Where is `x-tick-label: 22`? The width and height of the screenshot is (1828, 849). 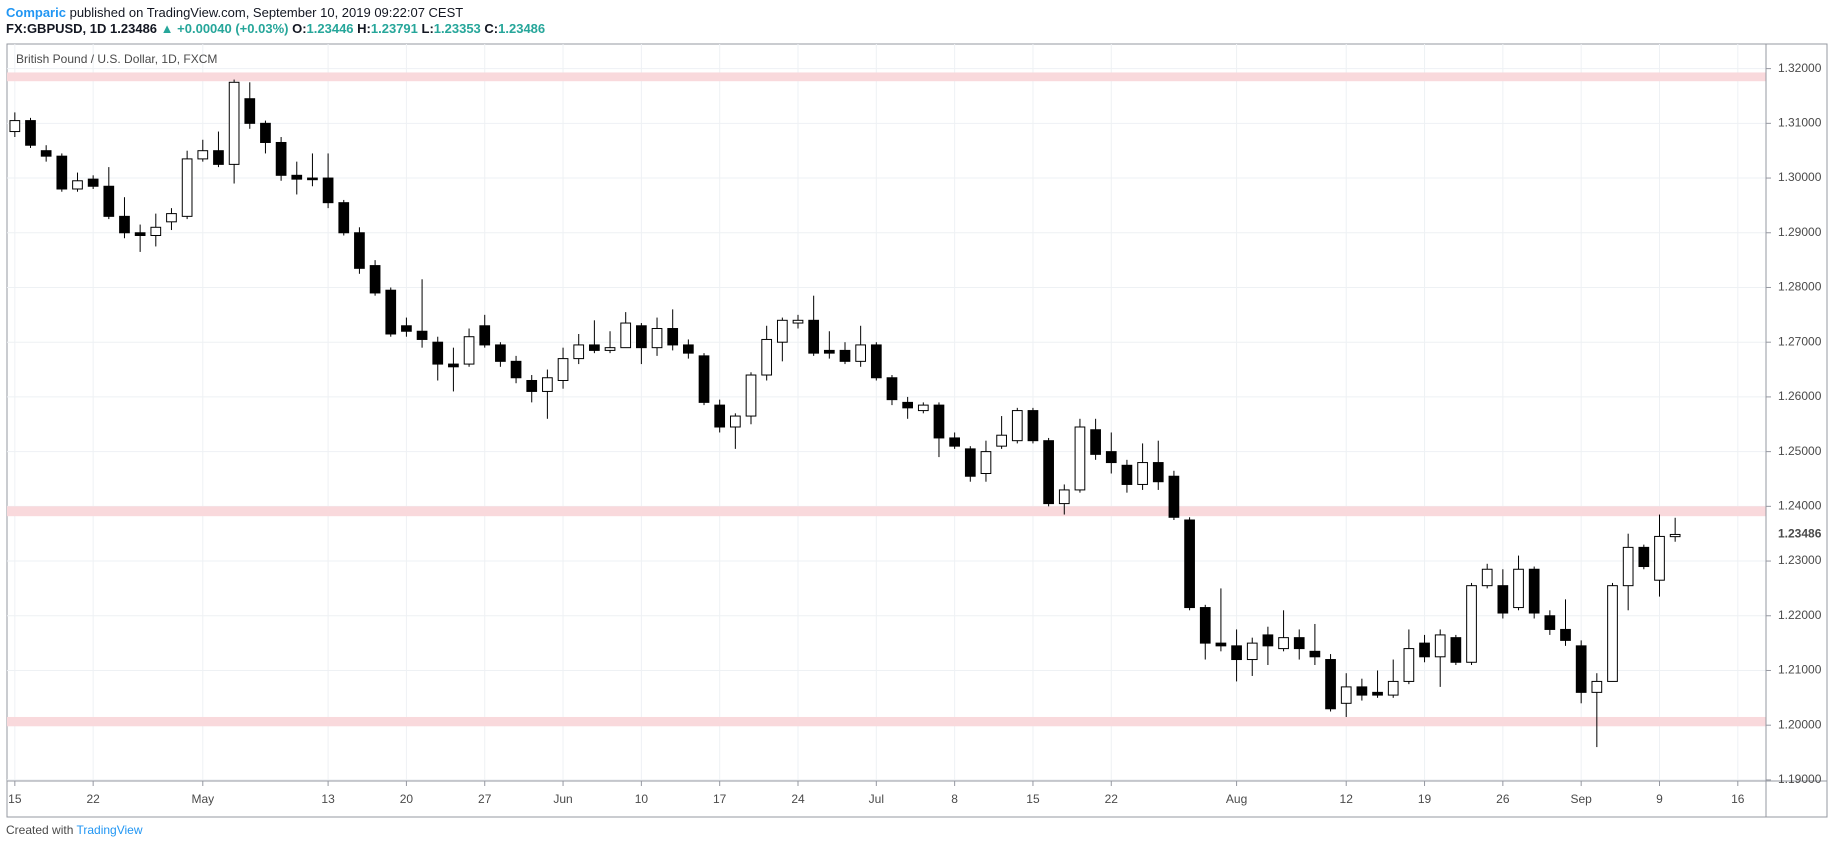 x-tick-label: 22 is located at coordinates (1112, 799).